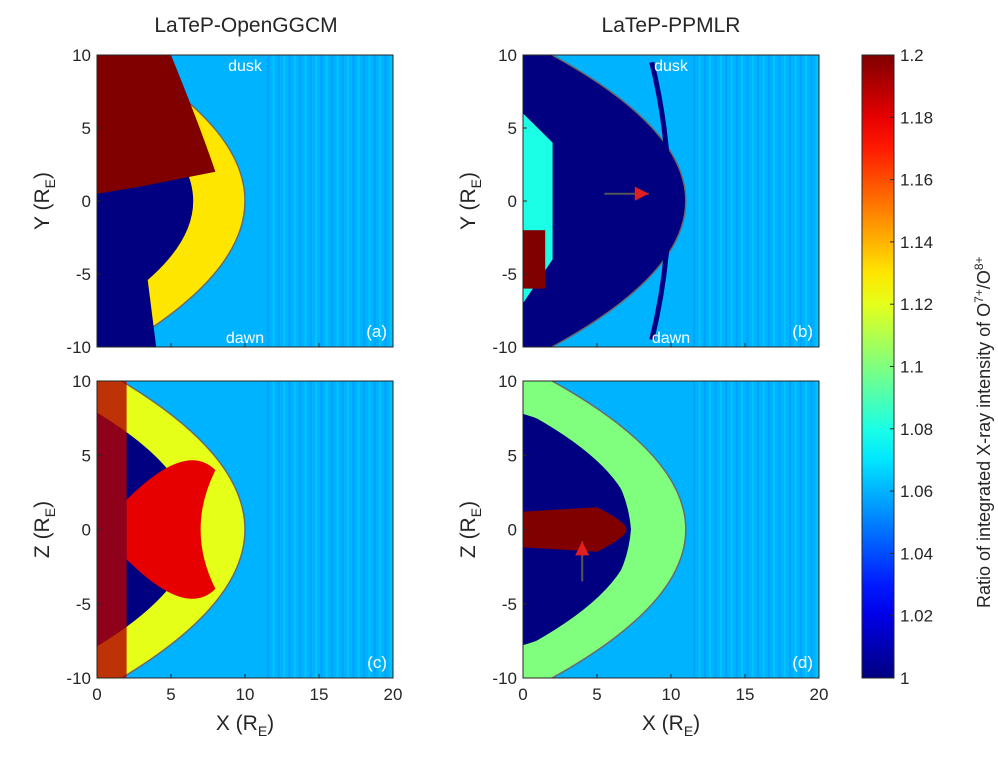  I want to click on y-tick-label: -5, so click(83, 274).